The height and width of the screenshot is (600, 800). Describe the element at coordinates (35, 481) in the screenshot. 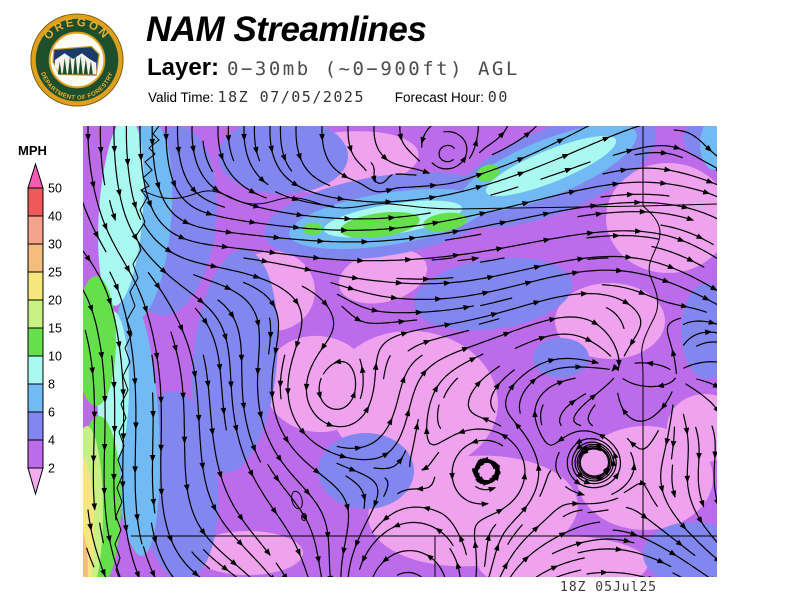

I see `legend-arrow-bottom` at that location.